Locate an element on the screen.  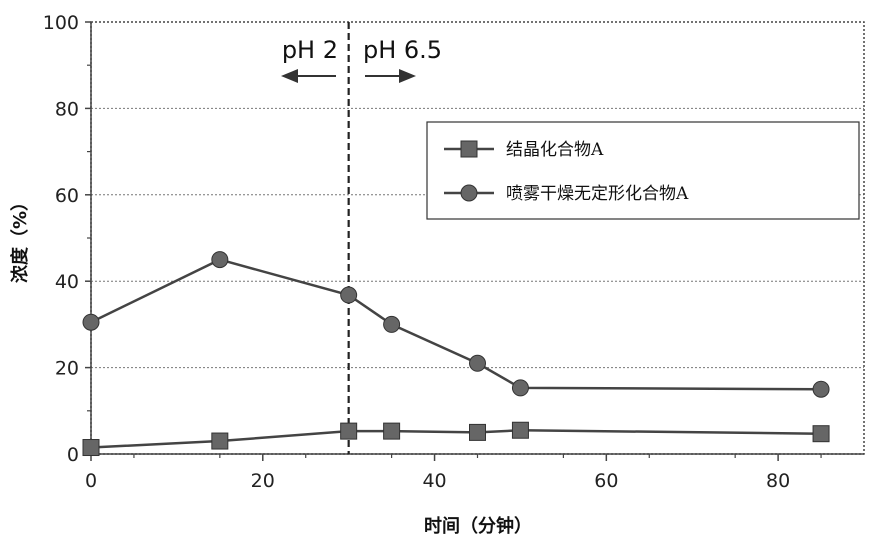
legend-label-crystalline: 结晶化合物A is located at coordinates (555, 150).